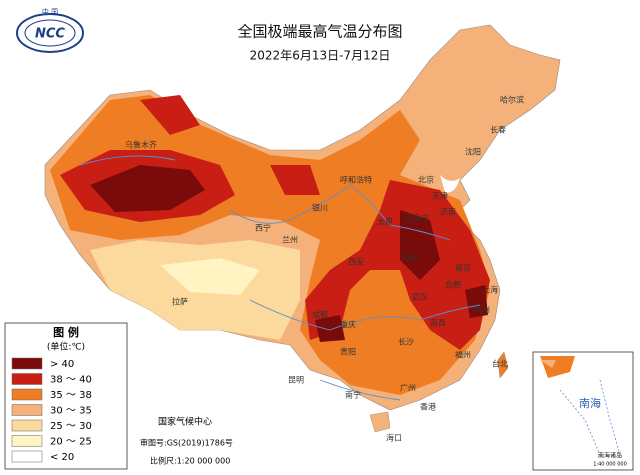 This screenshot has width=640, height=475. Describe the element at coordinates (438, 323) in the screenshot. I see `city-label: 南昌` at that location.